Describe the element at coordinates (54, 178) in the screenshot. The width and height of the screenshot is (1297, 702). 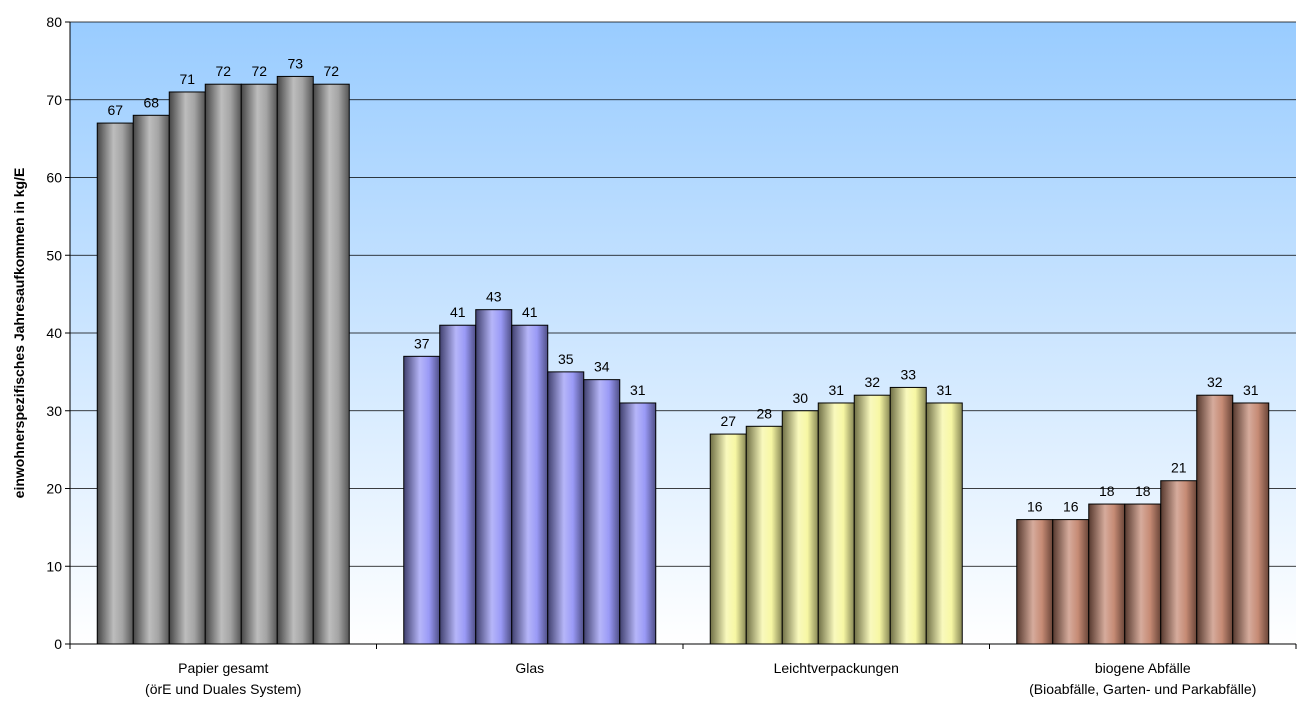
I see `y-tick-label: 60` at that location.